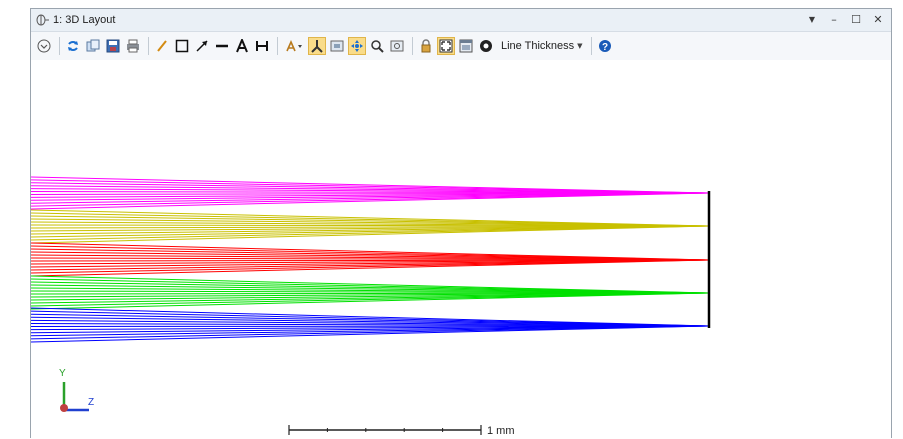 The width and height of the screenshot is (903, 439). I want to click on print-icon, so click(133, 46).